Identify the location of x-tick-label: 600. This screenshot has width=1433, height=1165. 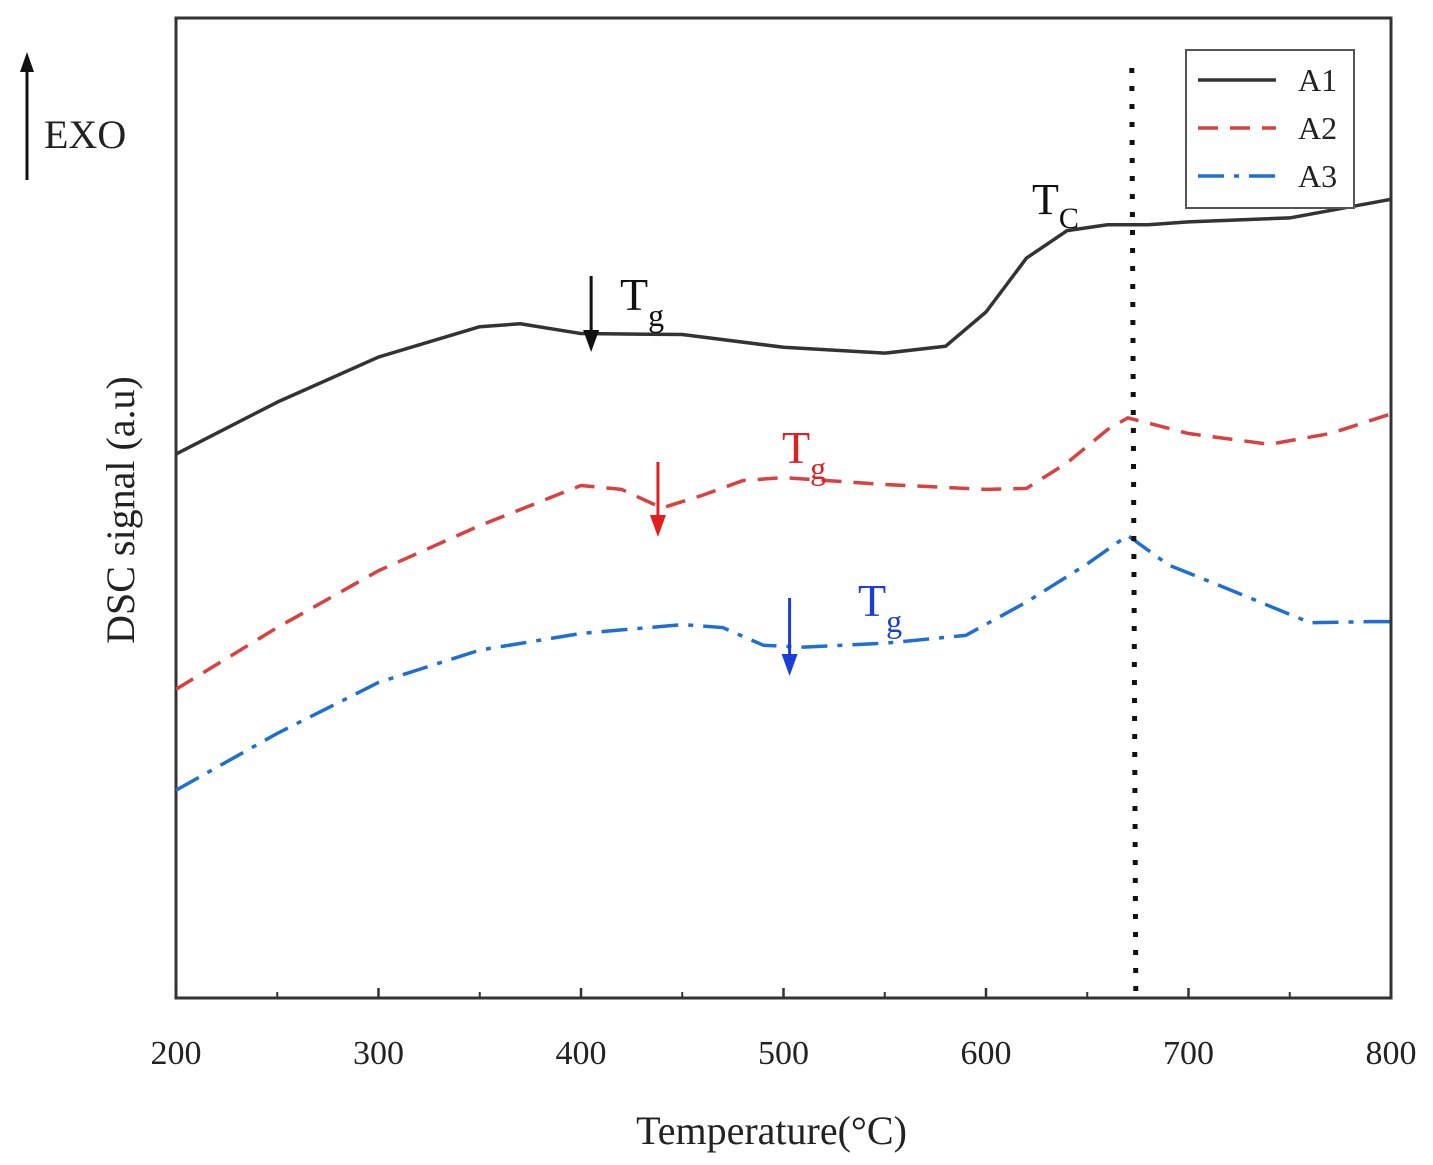
(986, 1053).